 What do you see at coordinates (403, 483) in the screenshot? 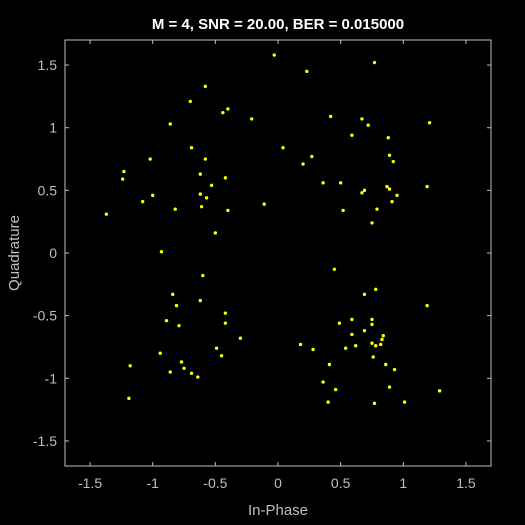
I see `x-tick-label: 1` at bounding box center [403, 483].